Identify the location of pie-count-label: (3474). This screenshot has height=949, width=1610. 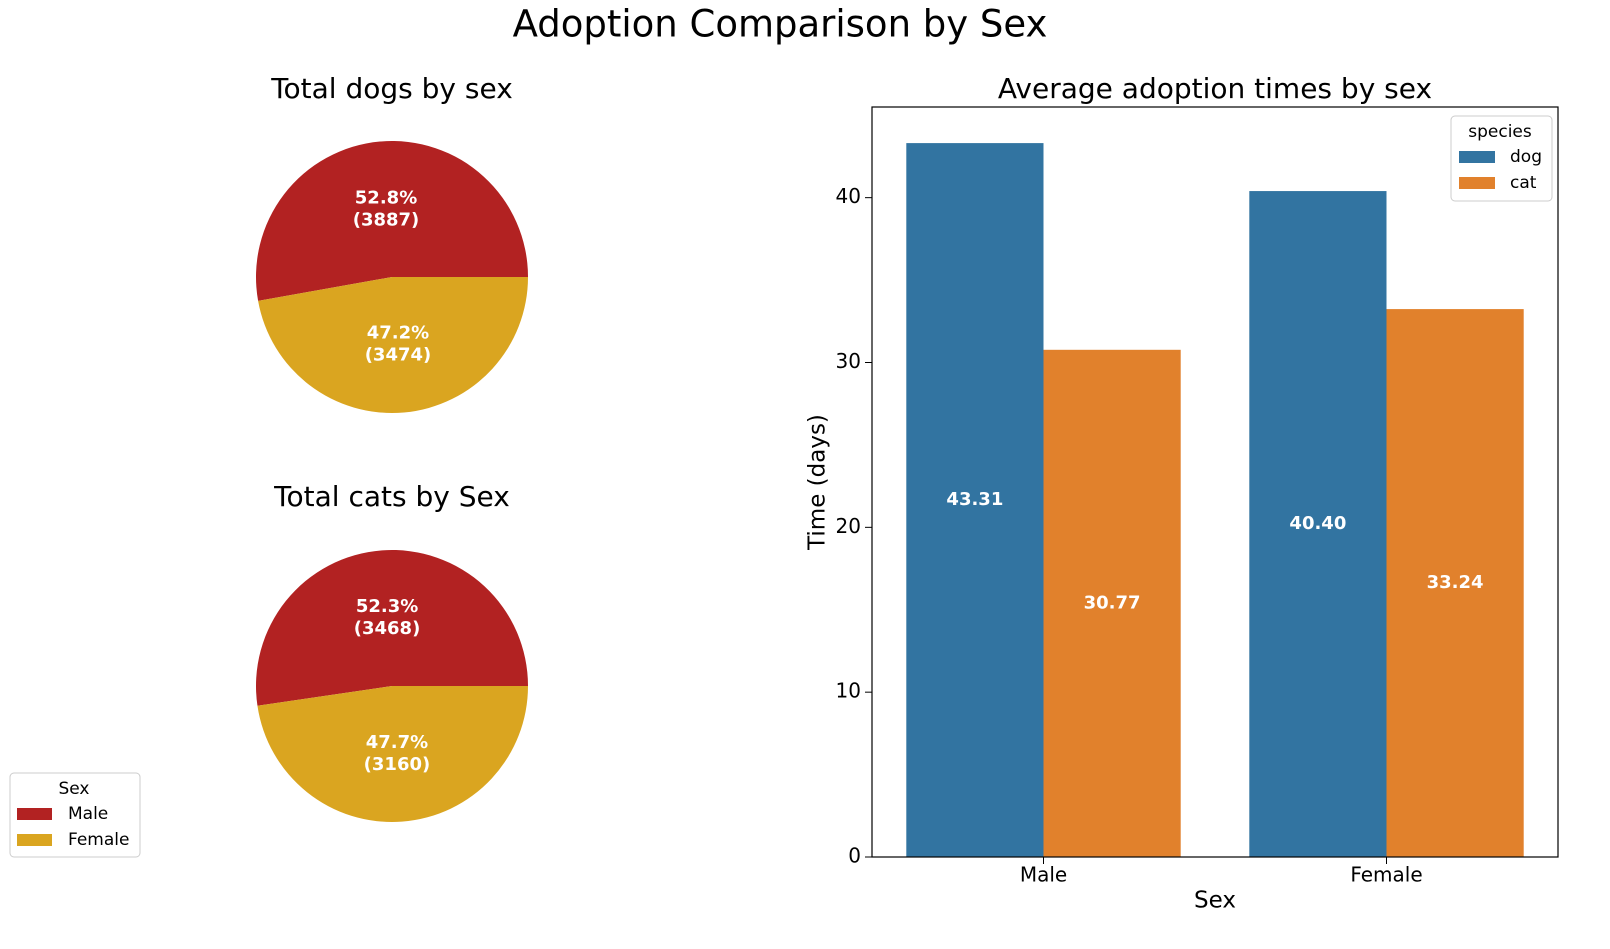
(398, 355).